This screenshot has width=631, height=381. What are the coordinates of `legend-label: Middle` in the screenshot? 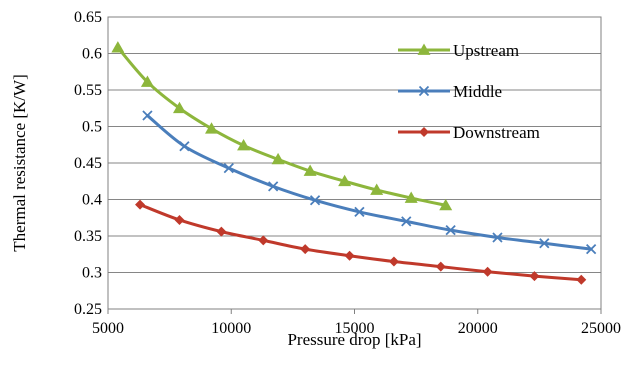 It's located at (477, 91).